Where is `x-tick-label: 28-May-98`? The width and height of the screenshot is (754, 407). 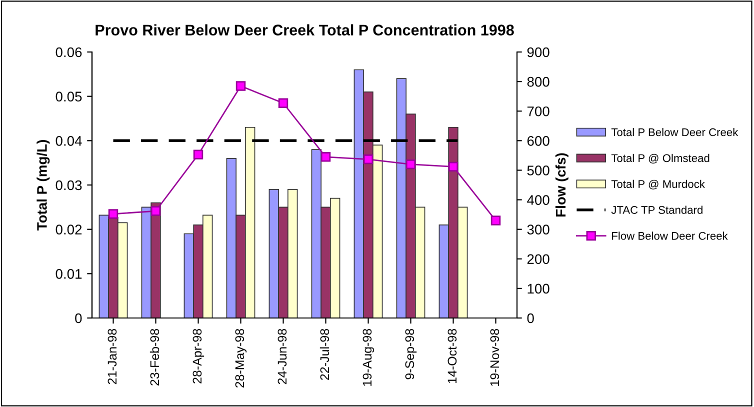
x-tick-label: 28-May-98 is located at coordinates (241, 358).